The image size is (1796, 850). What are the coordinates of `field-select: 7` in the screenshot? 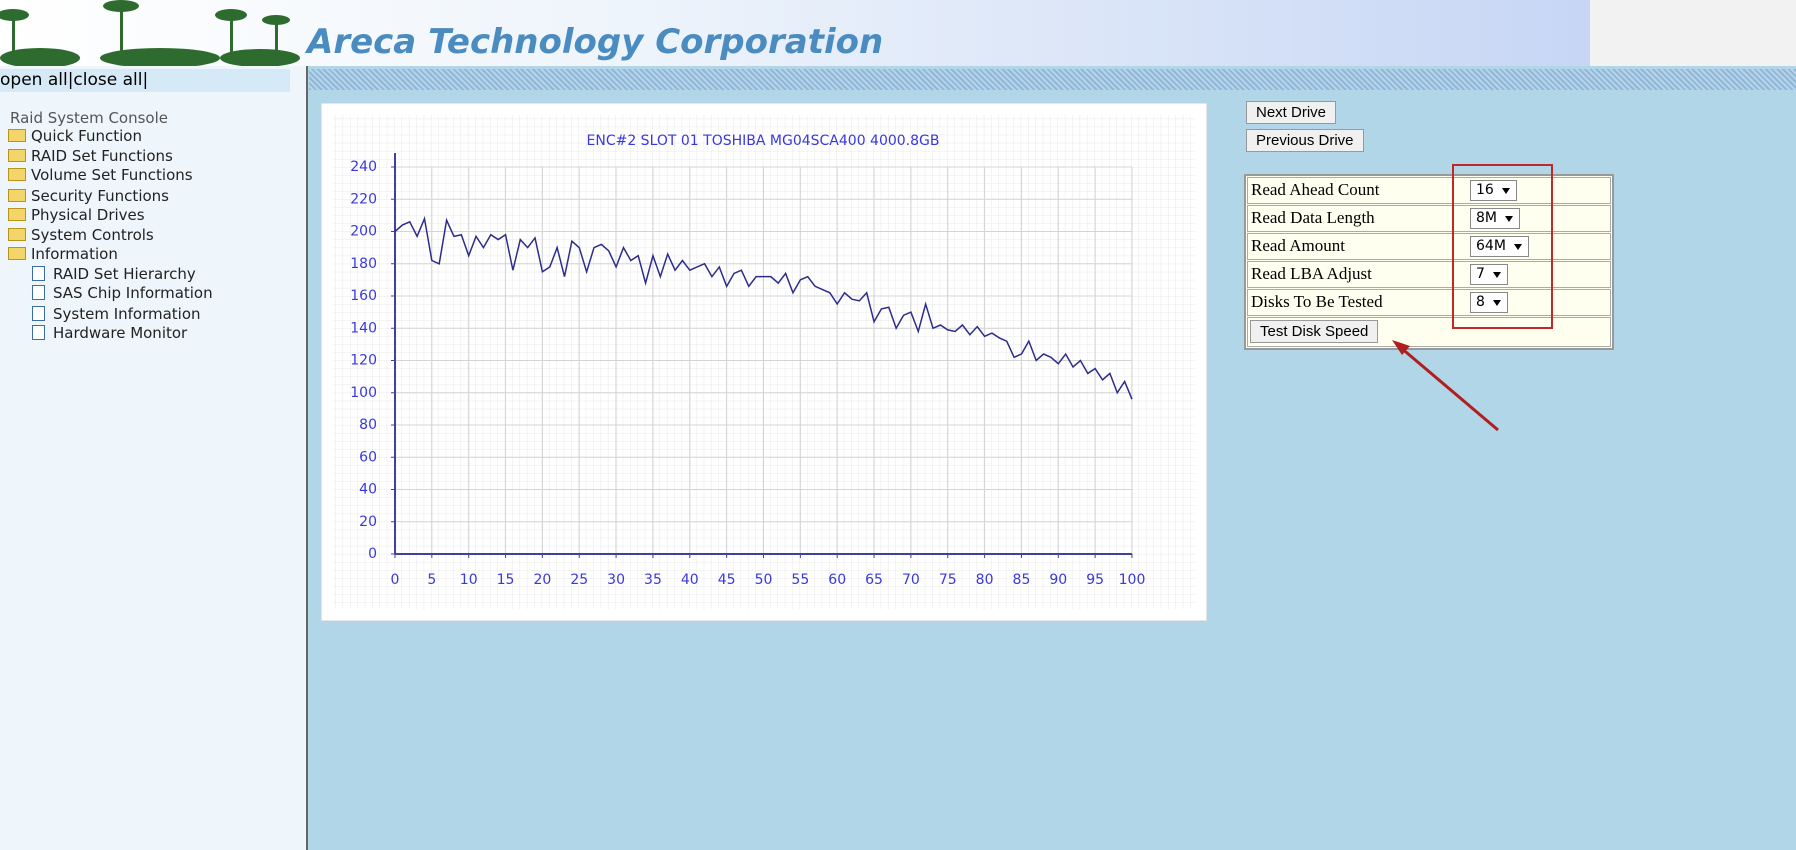 It's located at (1489, 274).